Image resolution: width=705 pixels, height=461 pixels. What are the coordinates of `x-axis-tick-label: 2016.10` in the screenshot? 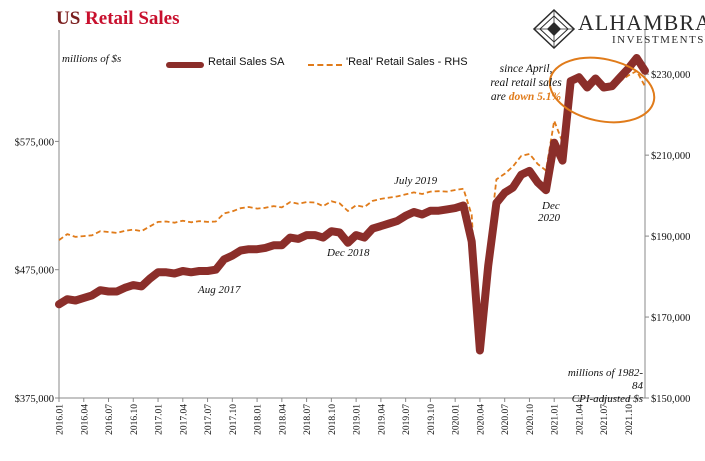 It's located at (135, 419).